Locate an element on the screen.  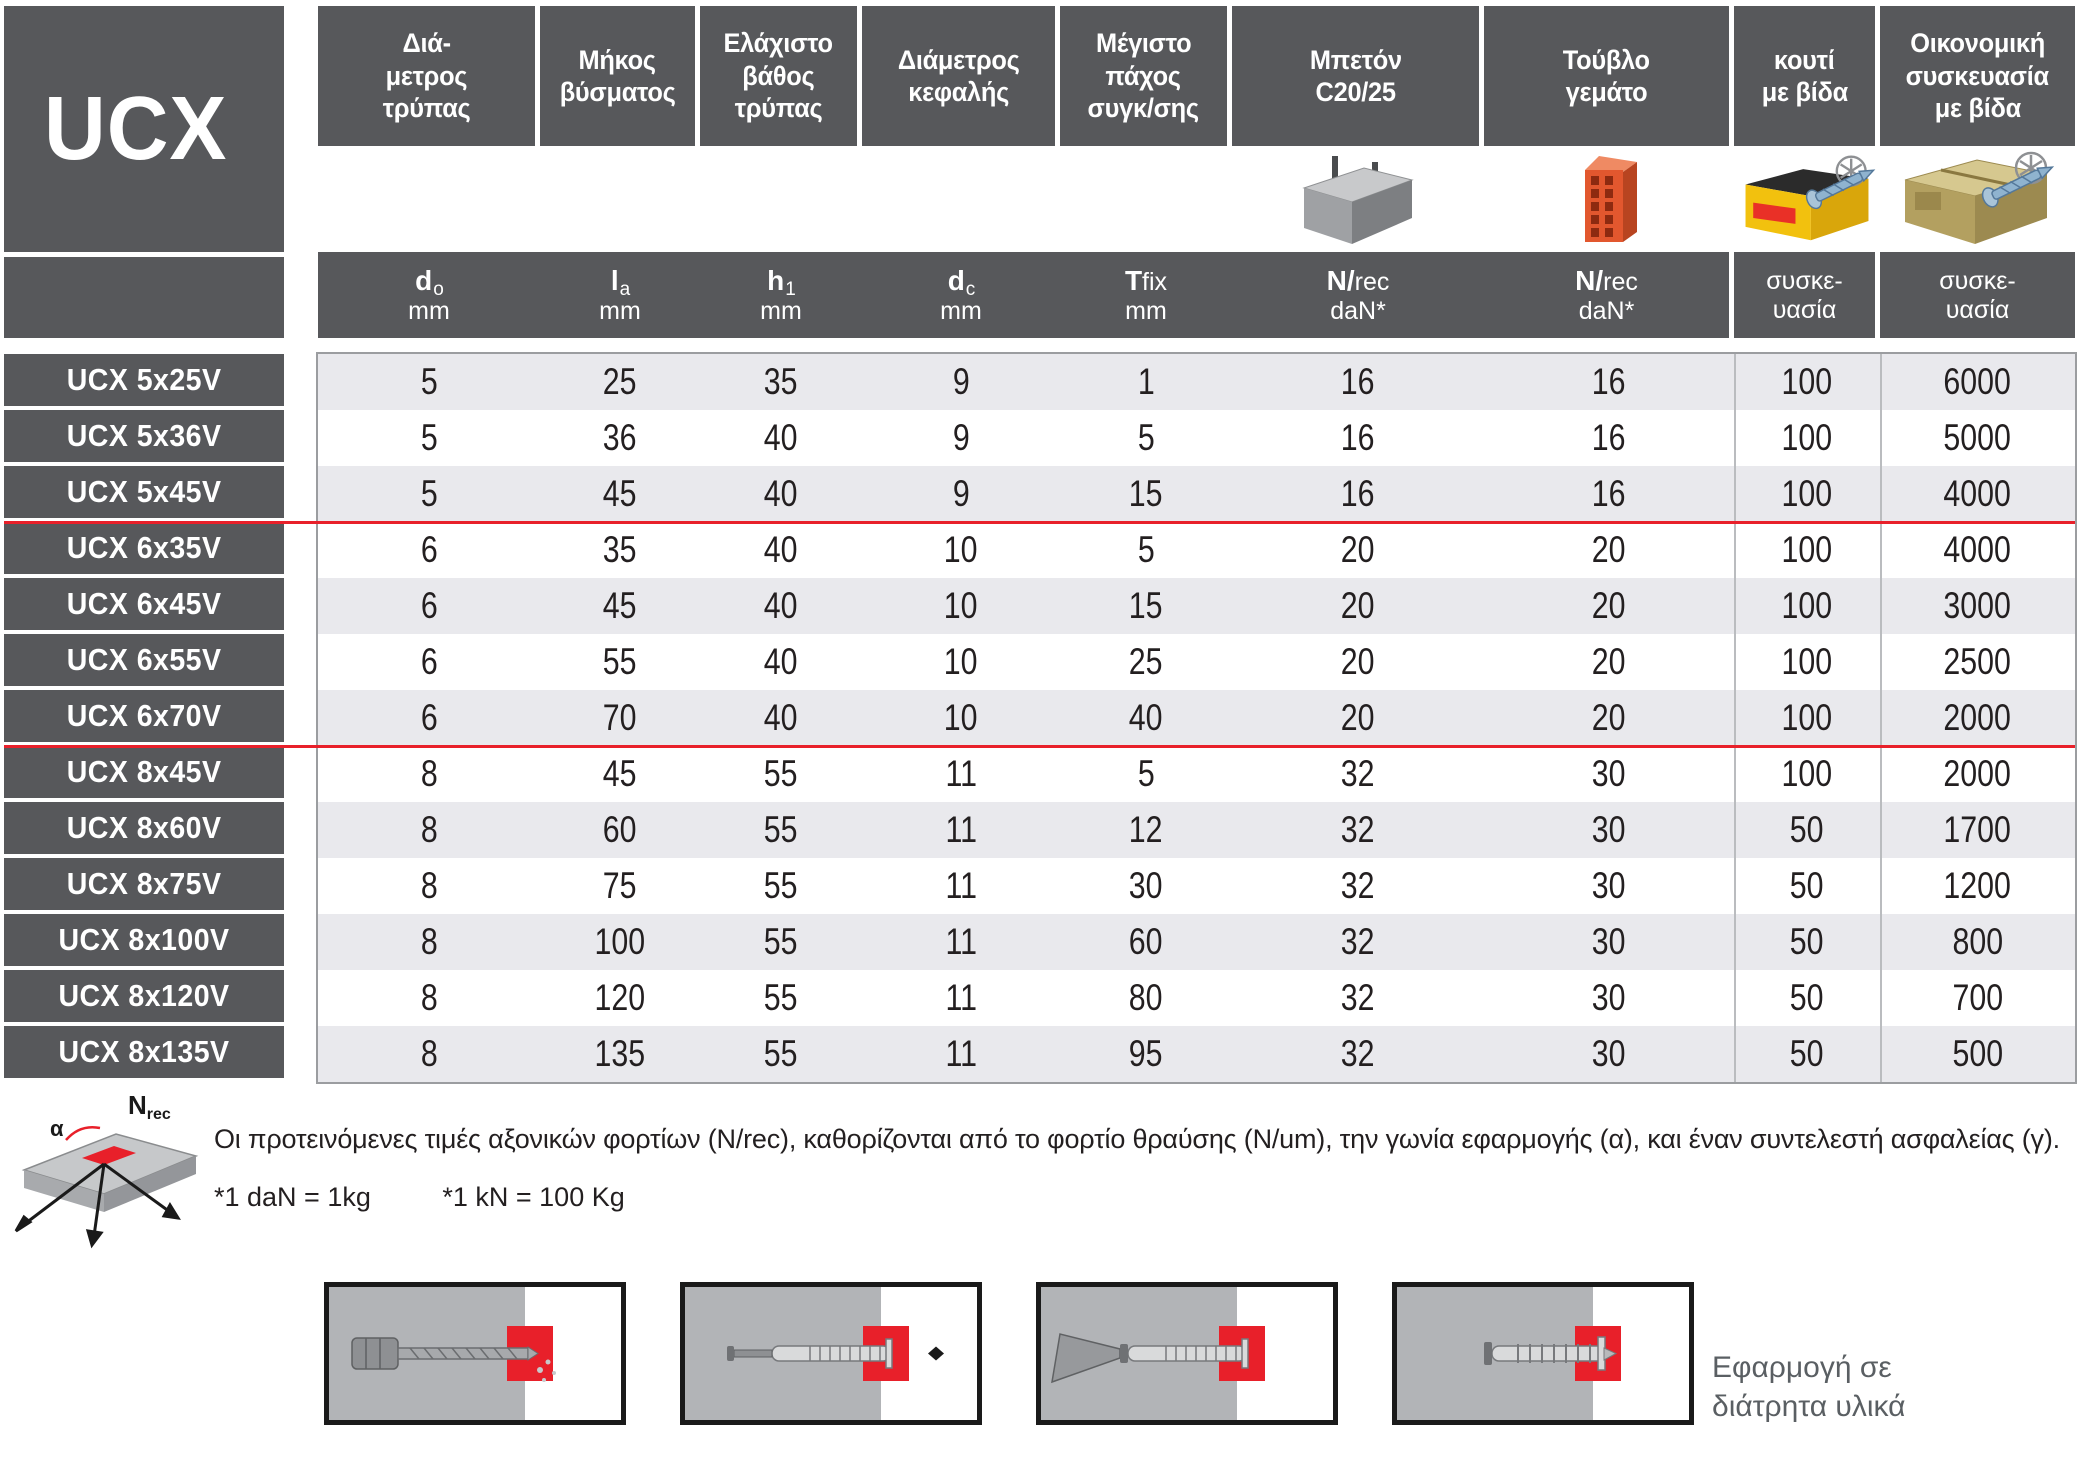
slab-illustration is located at coordinates (110, 1169).